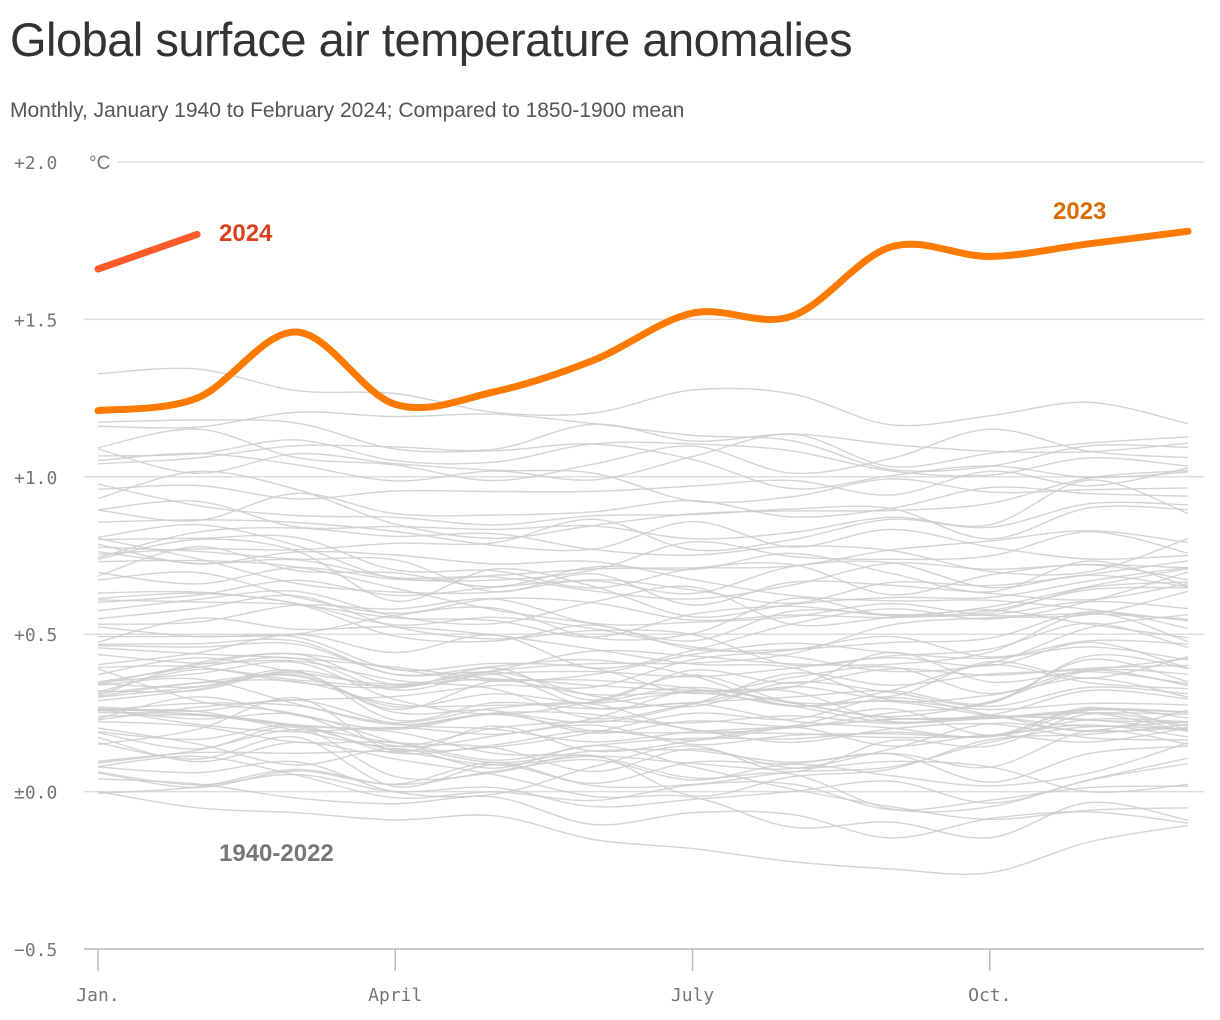 The width and height of the screenshot is (1220, 1020). What do you see at coordinates (35, 950) in the screenshot?
I see `y-tick-label: −0.5` at bounding box center [35, 950].